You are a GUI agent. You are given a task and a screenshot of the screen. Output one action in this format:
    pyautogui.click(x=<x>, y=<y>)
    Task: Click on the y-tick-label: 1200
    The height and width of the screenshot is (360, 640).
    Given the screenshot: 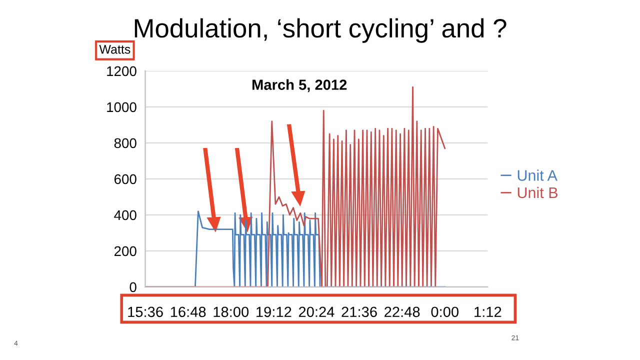 What is the action you would take?
    pyautogui.click(x=121, y=71)
    